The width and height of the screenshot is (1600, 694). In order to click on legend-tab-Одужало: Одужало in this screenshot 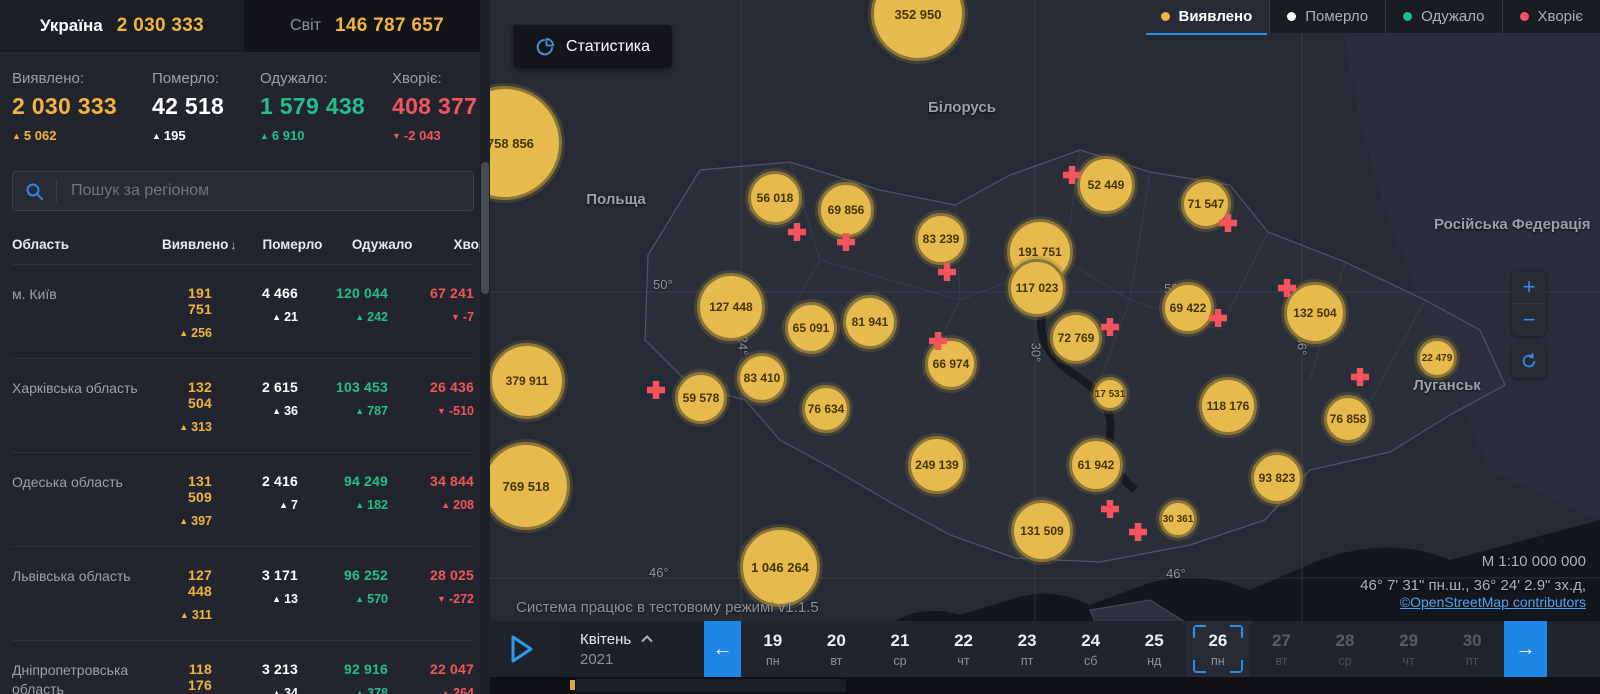, I will do `click(1443, 16)`.